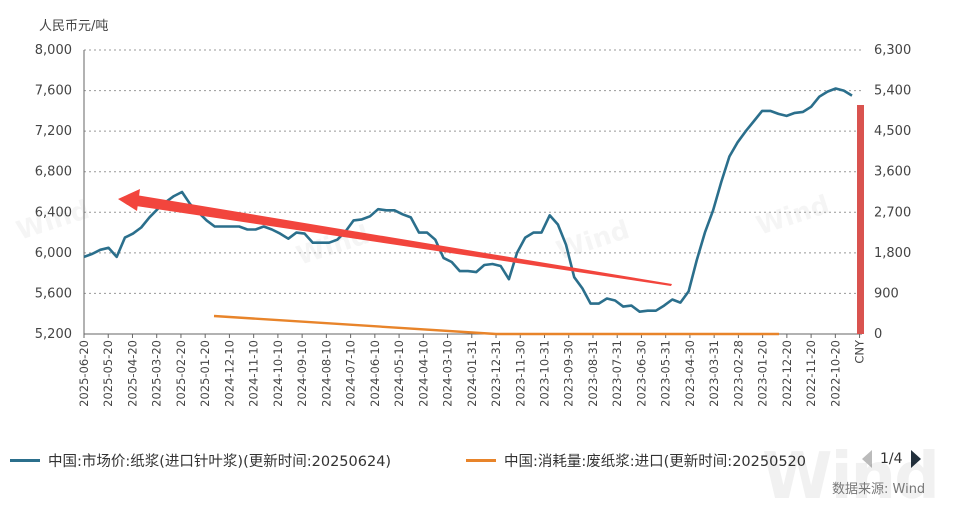  What do you see at coordinates (835, 373) in the screenshot?
I see `x-tick-label: 2022-10-20` at bounding box center [835, 373].